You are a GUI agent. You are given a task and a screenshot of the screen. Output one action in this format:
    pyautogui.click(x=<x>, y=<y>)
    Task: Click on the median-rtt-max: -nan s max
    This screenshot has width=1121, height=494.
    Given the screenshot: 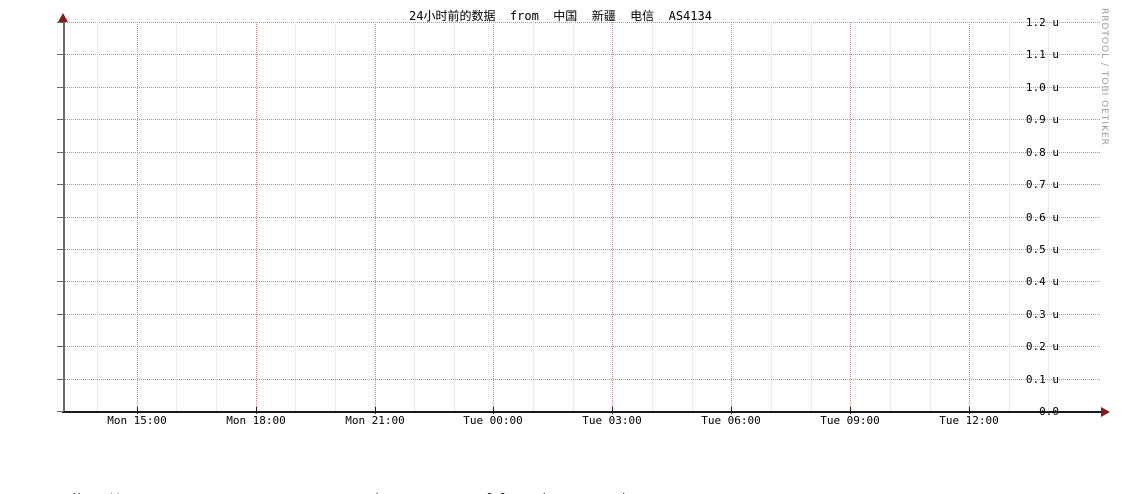 What is the action you would take?
    pyautogui.click(x=264, y=492)
    